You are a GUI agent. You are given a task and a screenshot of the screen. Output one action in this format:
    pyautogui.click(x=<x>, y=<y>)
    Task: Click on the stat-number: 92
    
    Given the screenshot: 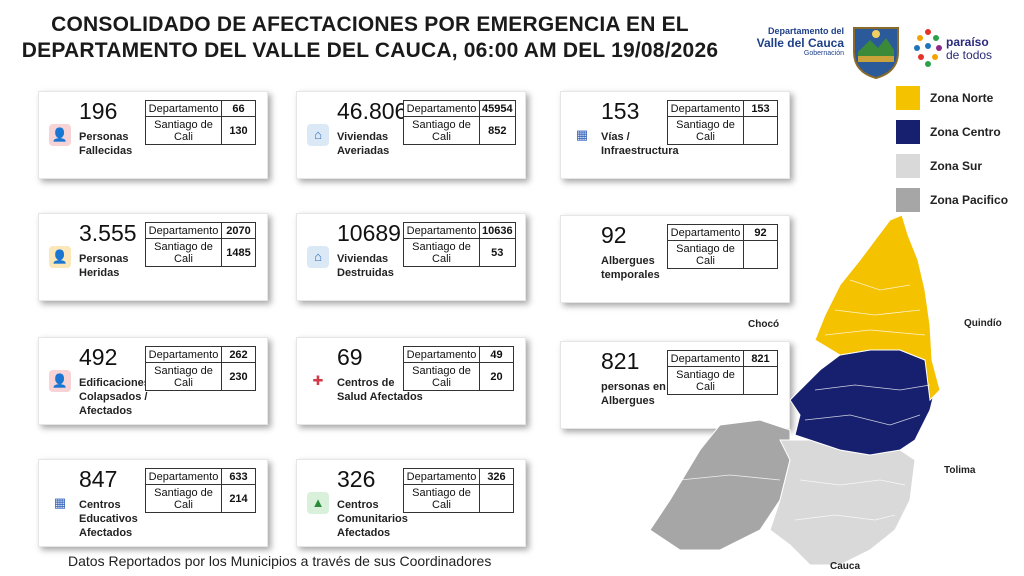 What is the action you would take?
    pyautogui.click(x=614, y=235)
    